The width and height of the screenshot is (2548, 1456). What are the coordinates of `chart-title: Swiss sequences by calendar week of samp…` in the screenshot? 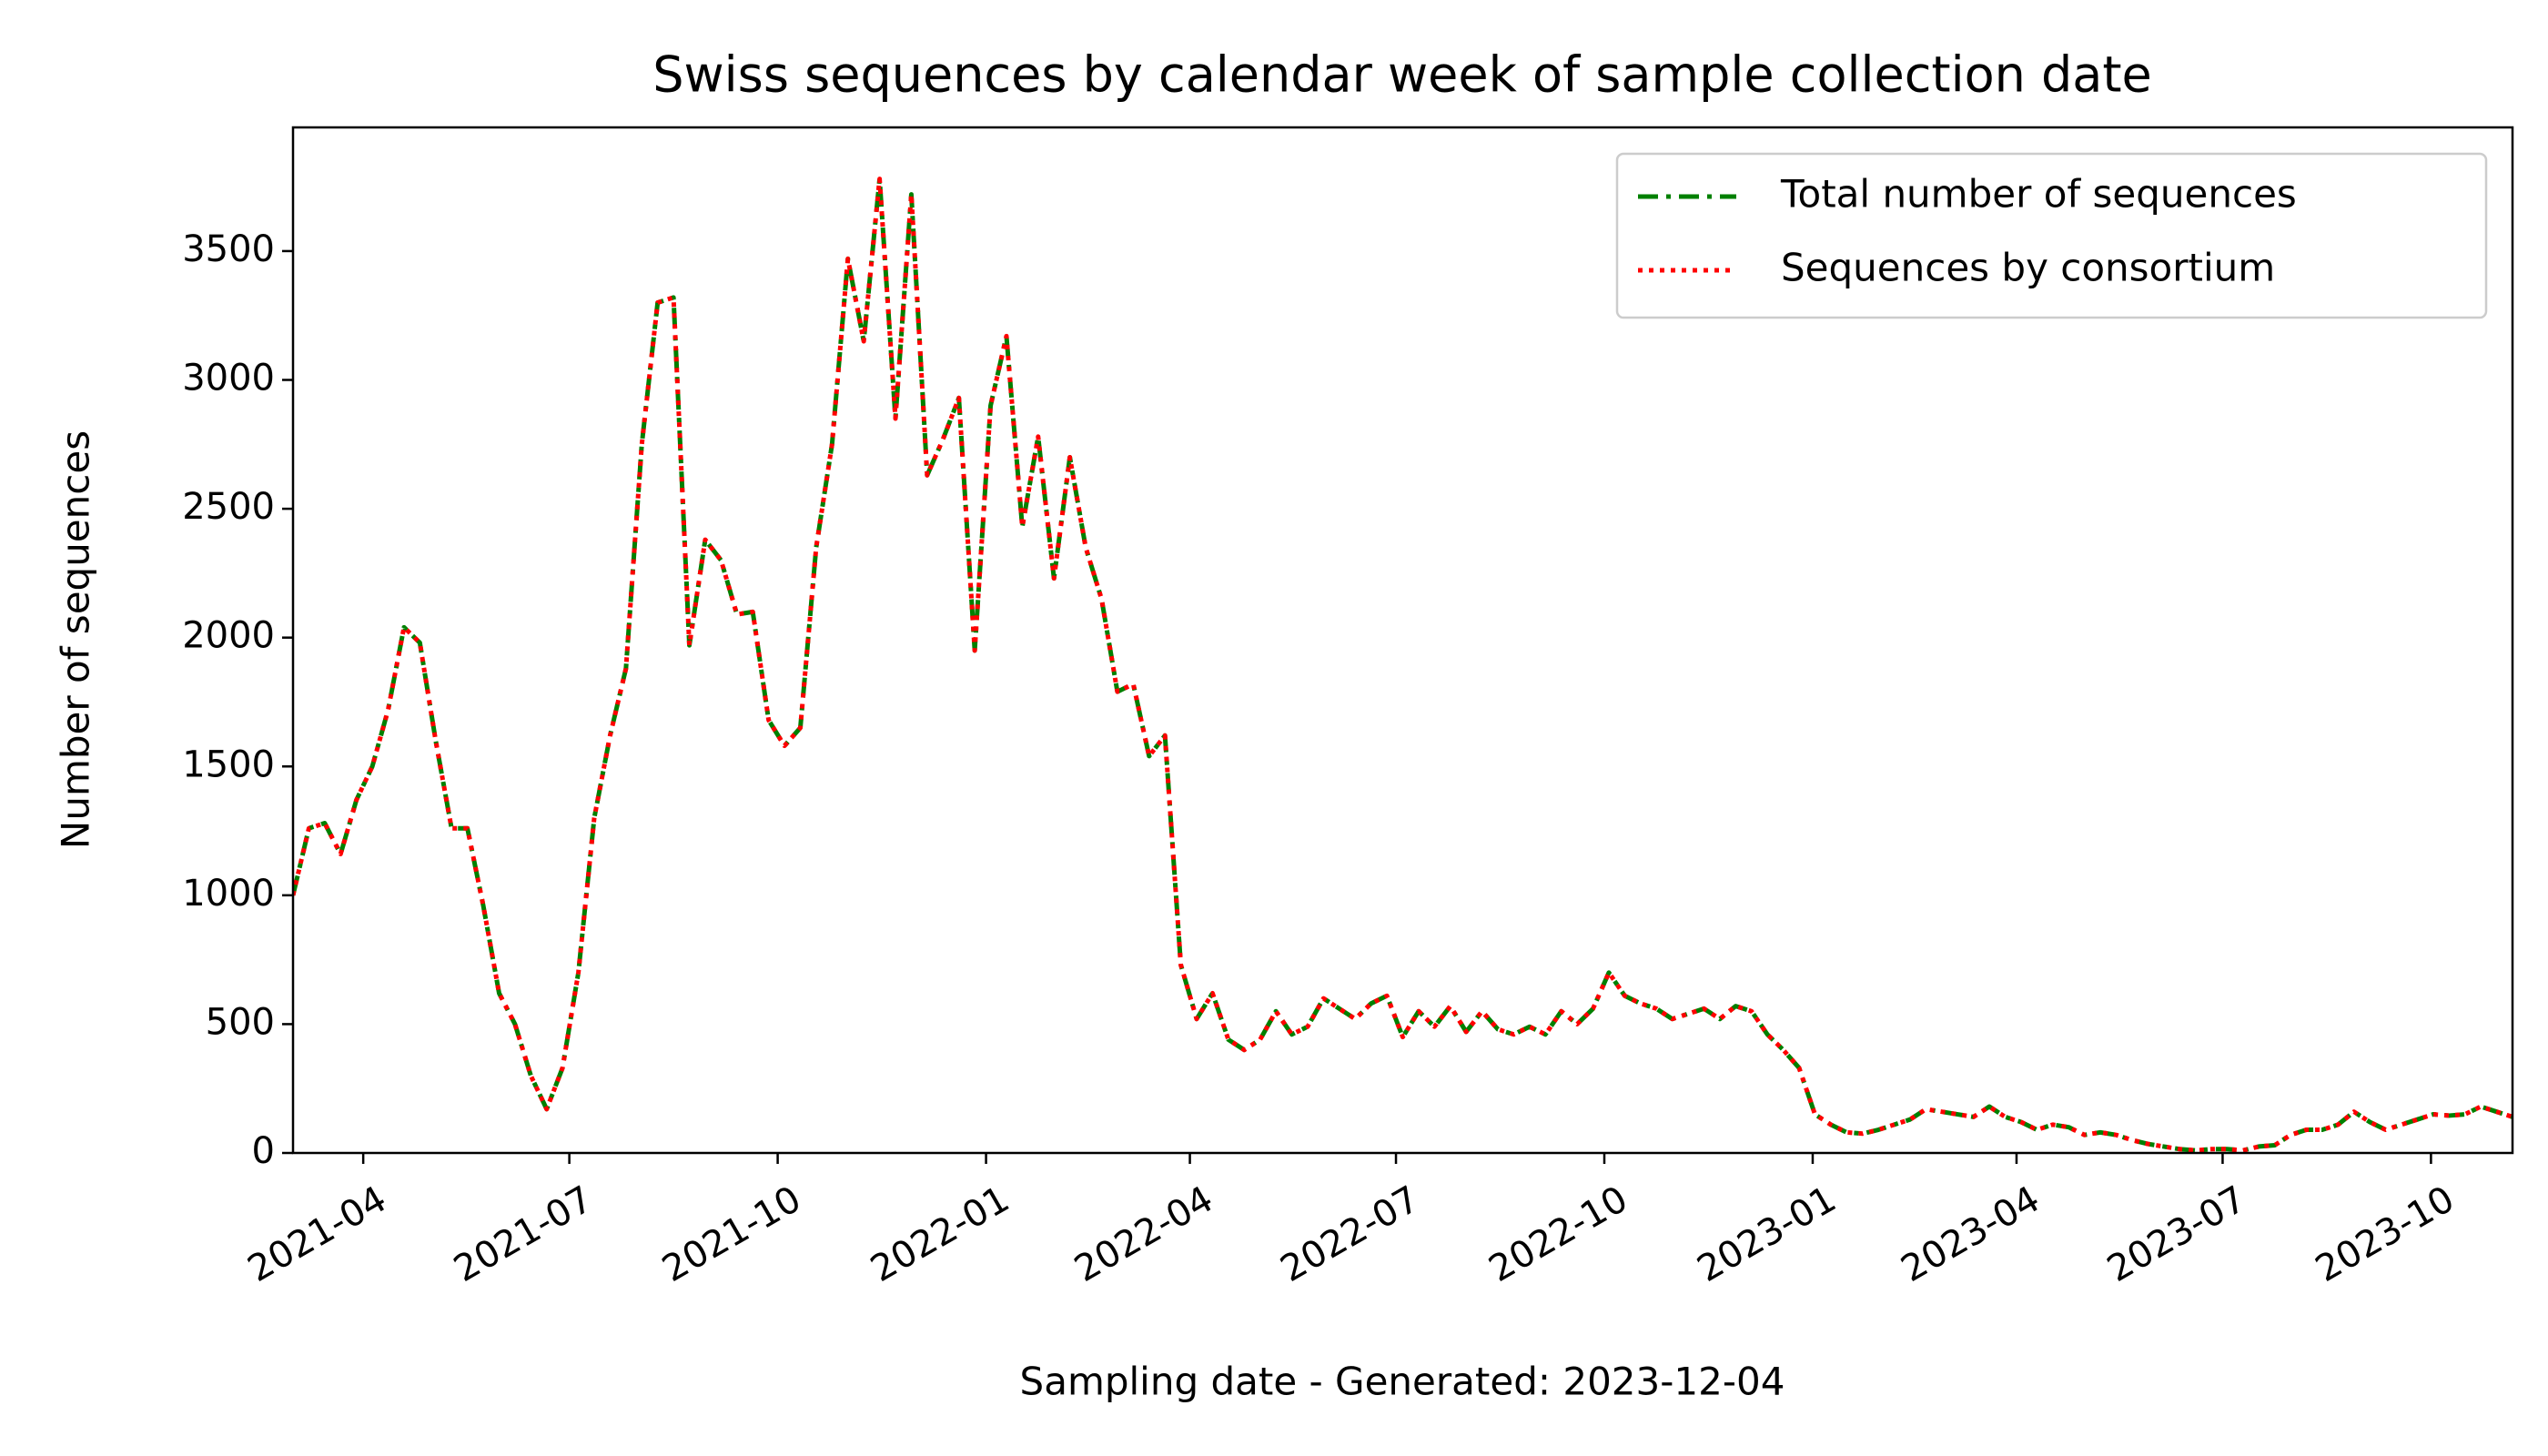 It's located at (1402, 75).